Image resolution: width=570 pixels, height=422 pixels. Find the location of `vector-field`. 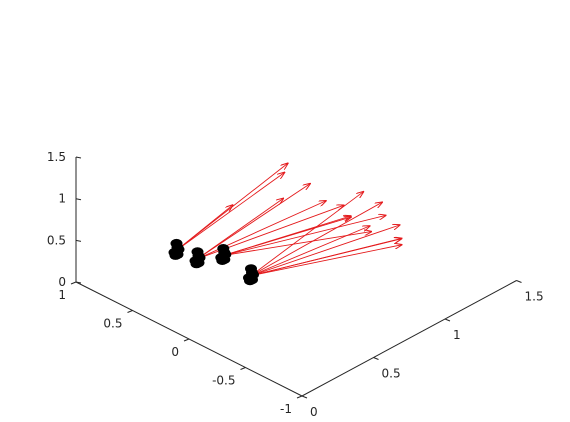

vector-field is located at coordinates (289, 220).